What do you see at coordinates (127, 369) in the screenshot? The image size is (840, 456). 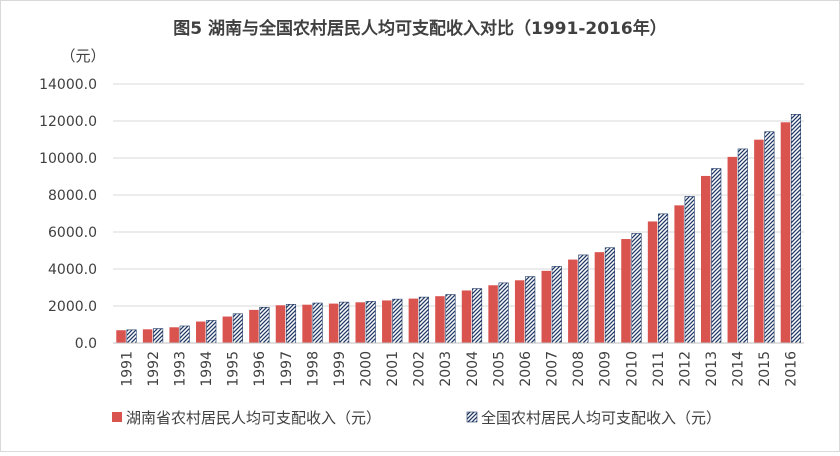 I see `x-tick-label: 1991` at bounding box center [127, 369].